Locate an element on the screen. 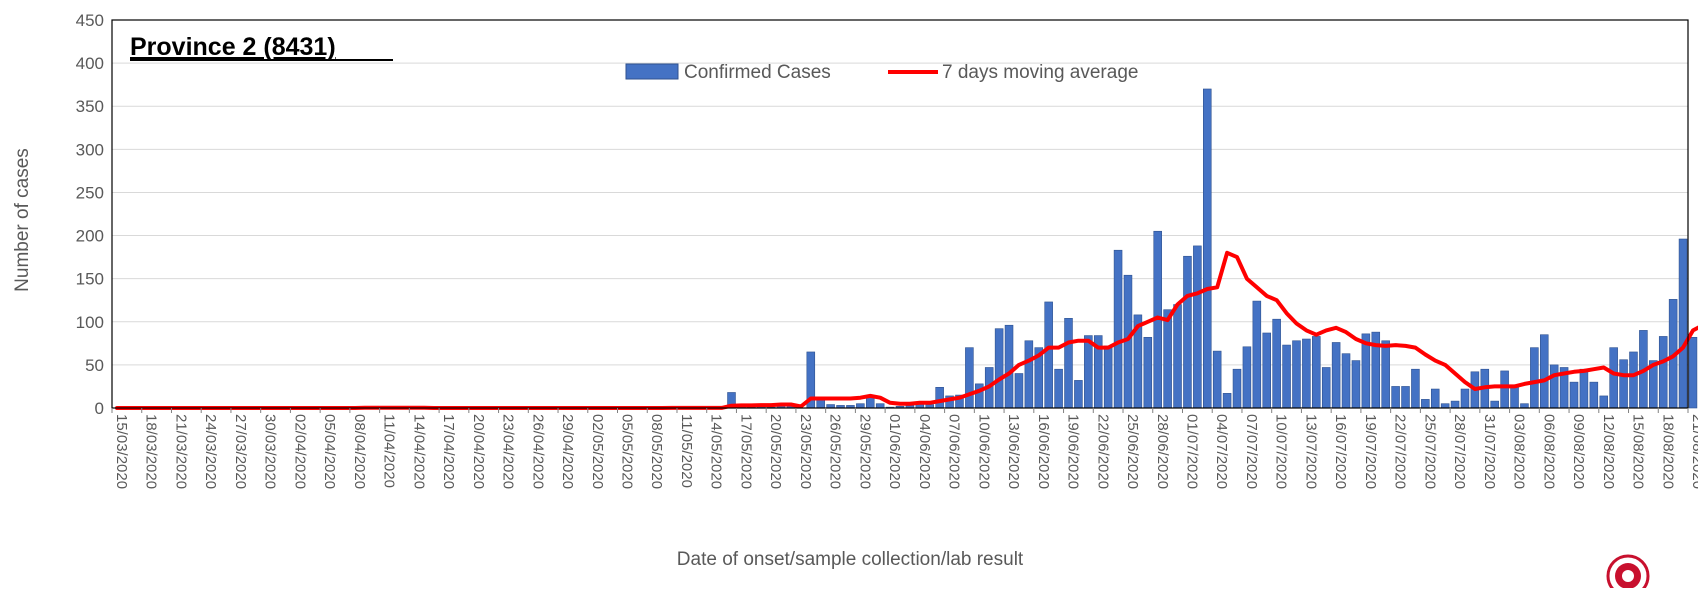 The height and width of the screenshot is (593, 1698). y-tick-label: 400 is located at coordinates (90, 63).